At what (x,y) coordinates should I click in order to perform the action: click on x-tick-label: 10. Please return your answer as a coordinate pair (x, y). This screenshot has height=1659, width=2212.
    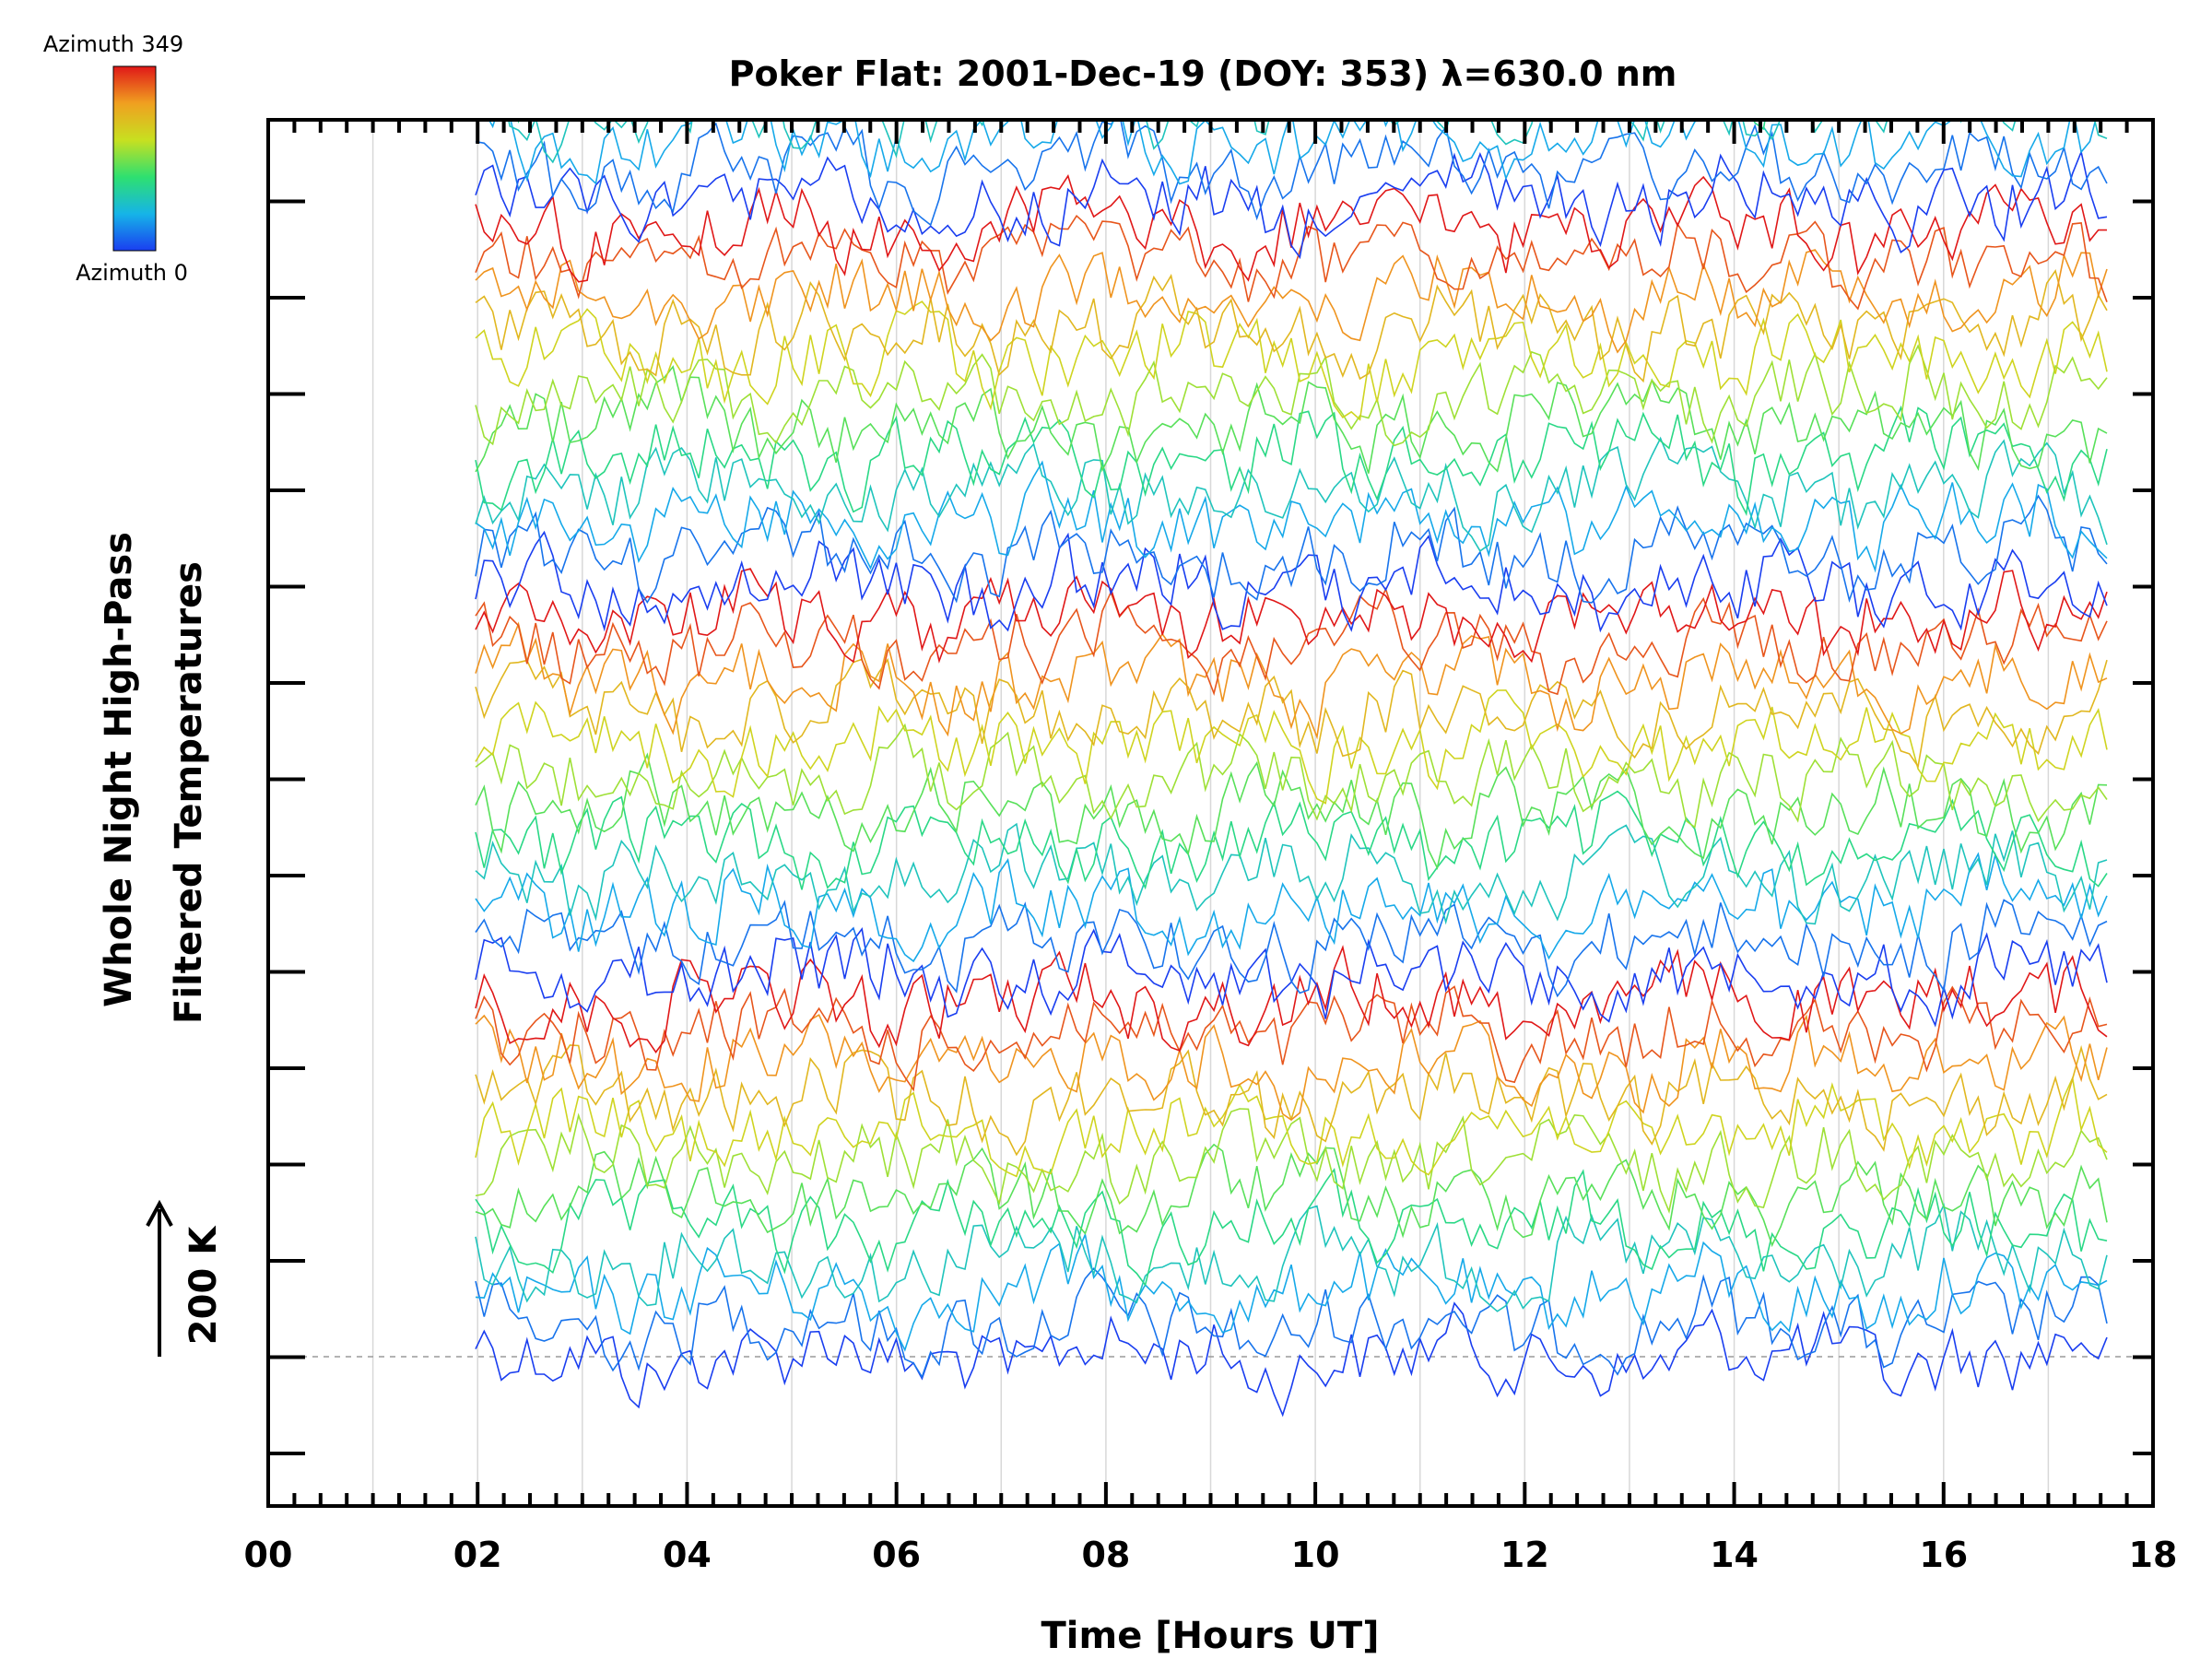
    Looking at the image, I should click on (1315, 1555).